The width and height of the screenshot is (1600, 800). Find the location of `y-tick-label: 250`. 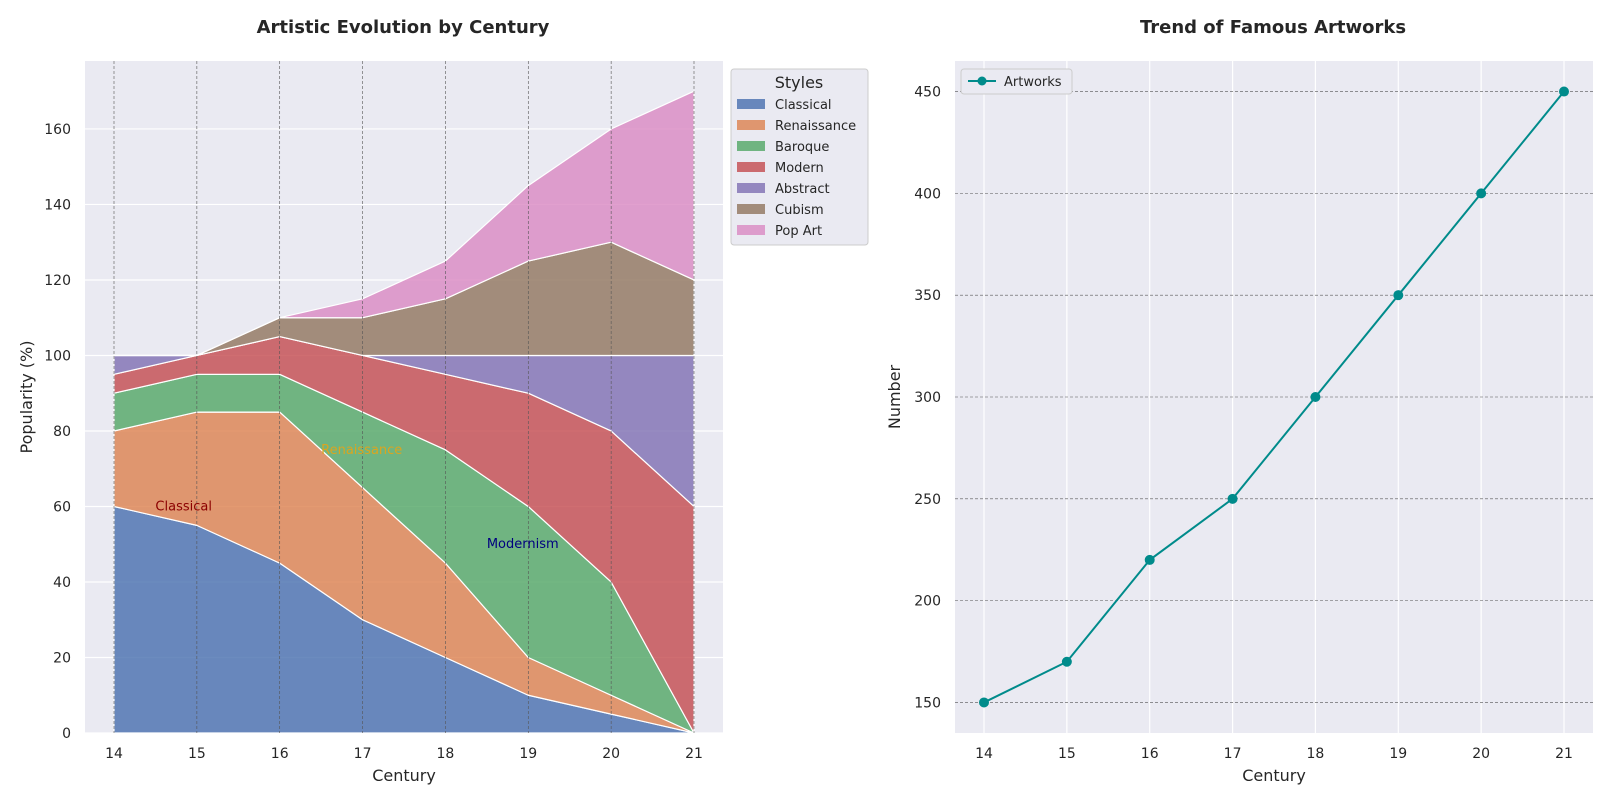

y-tick-label: 250 is located at coordinates (927, 500).